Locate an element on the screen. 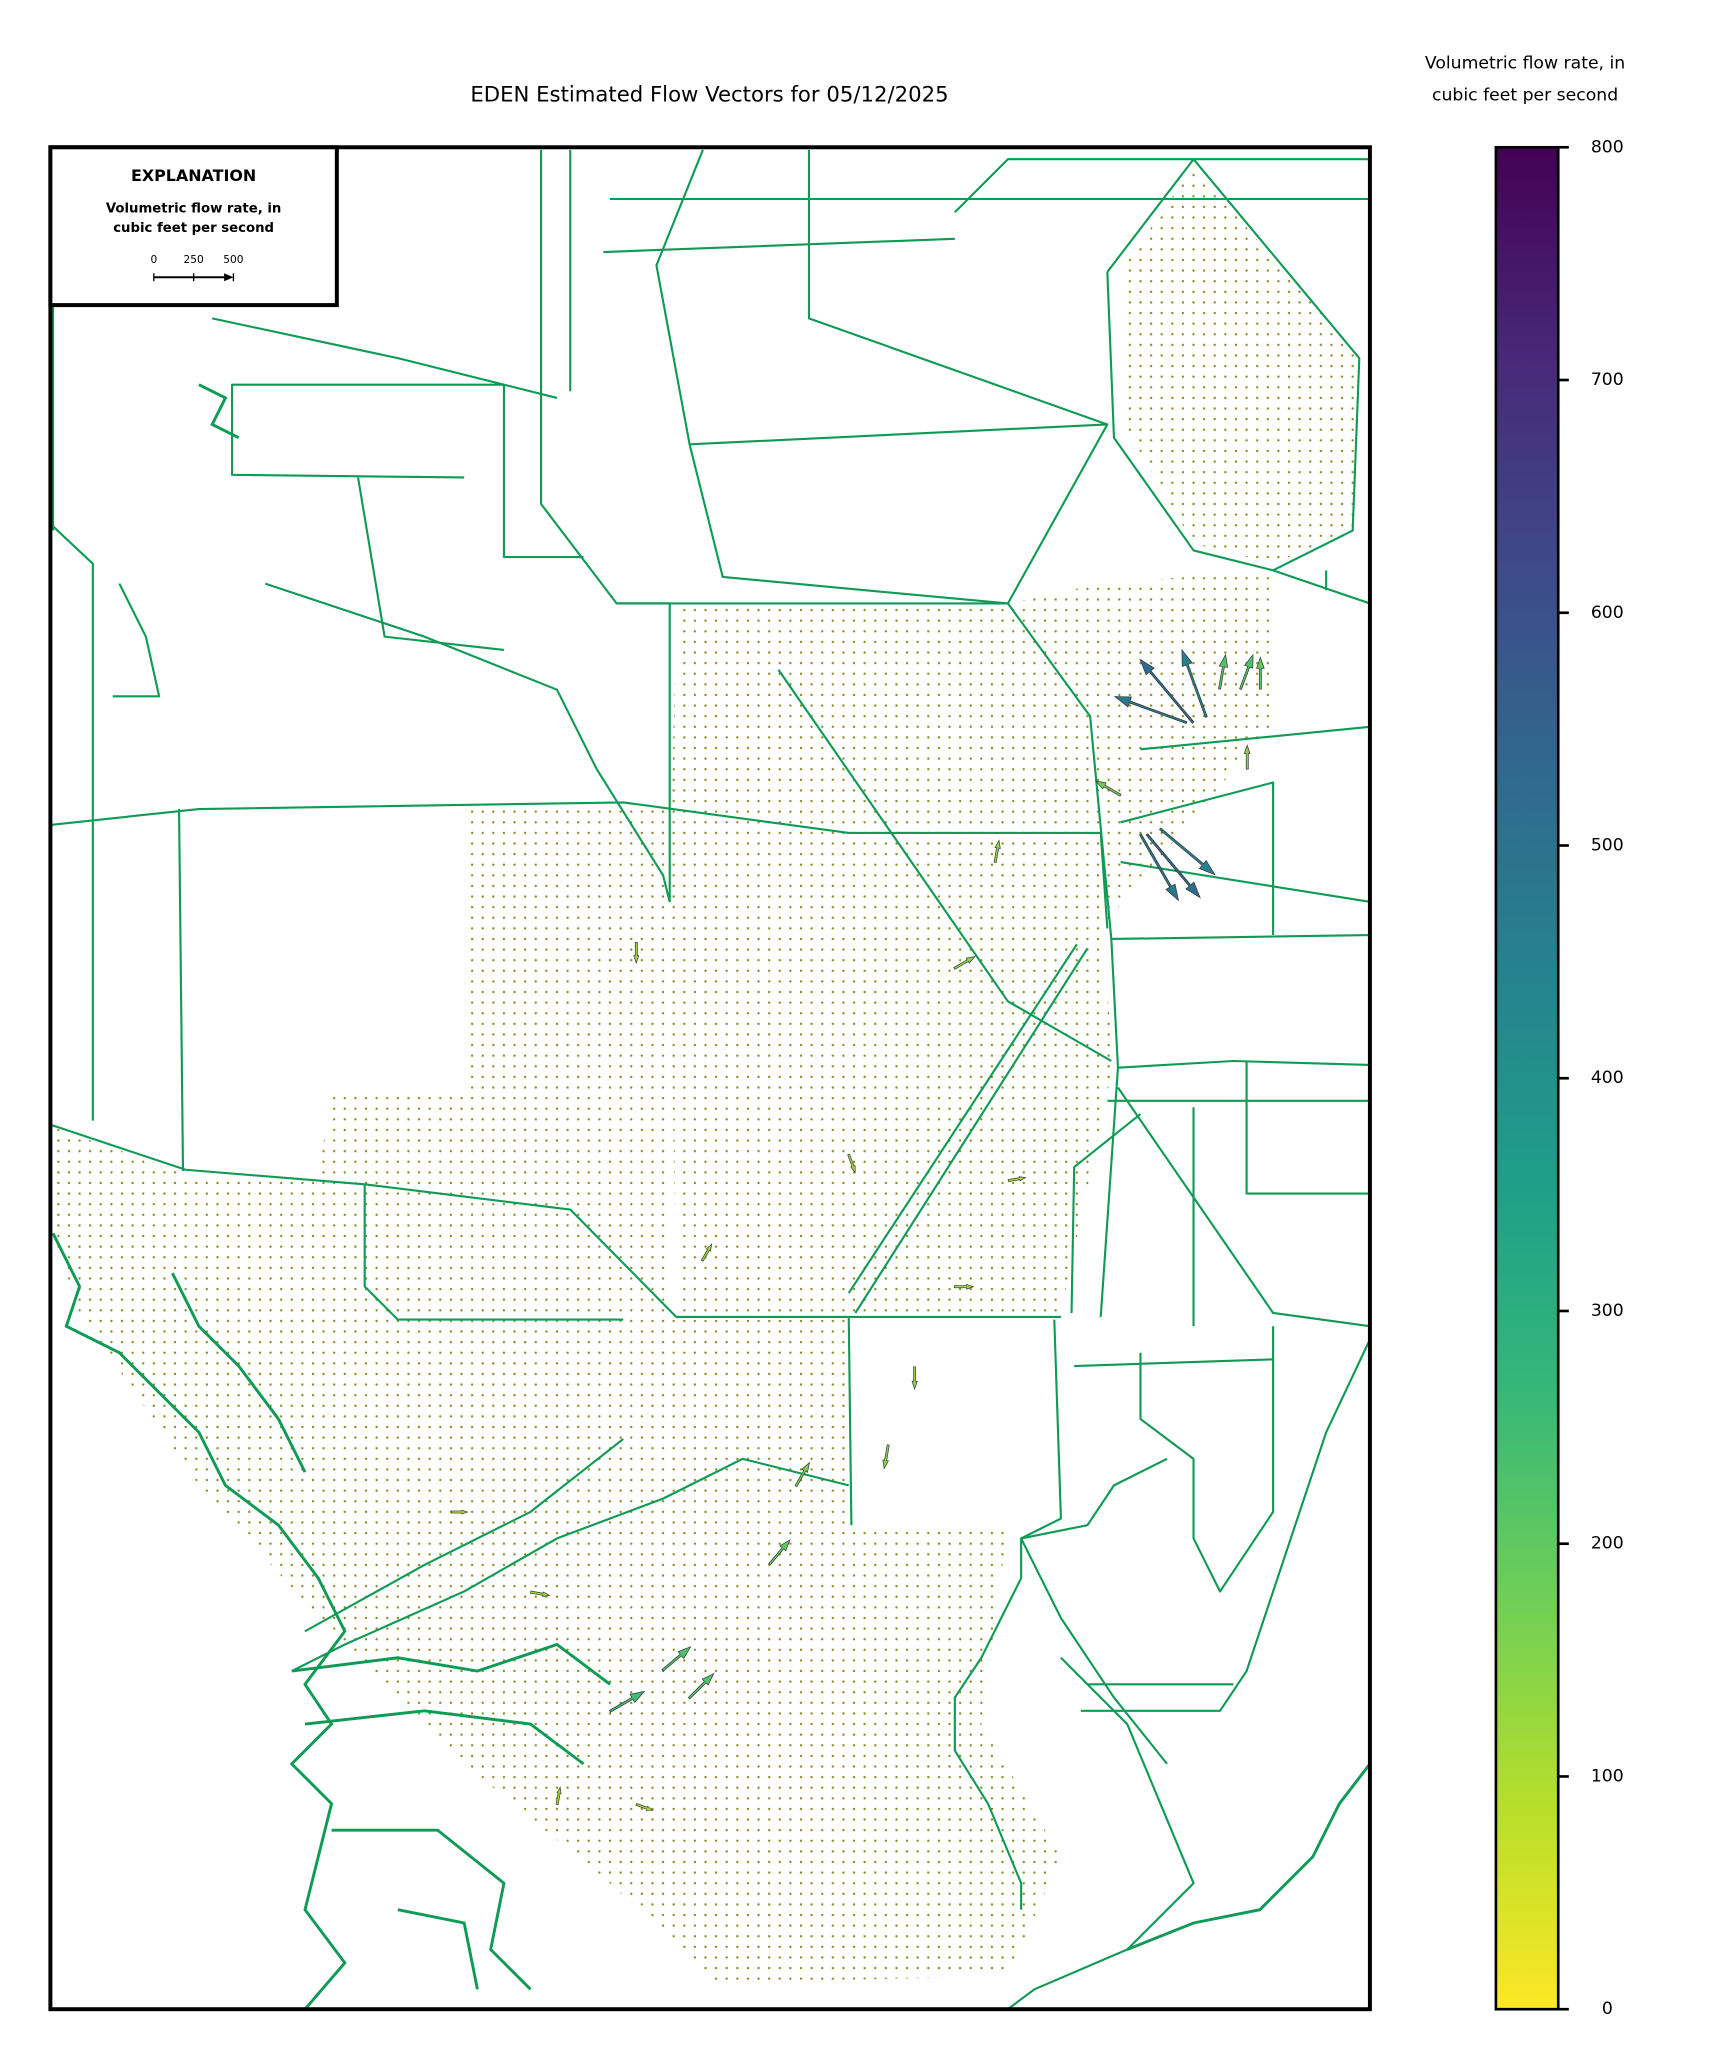 This screenshot has height=2061, width=1724. colorbar-tick-label: 700 is located at coordinates (1607, 380).